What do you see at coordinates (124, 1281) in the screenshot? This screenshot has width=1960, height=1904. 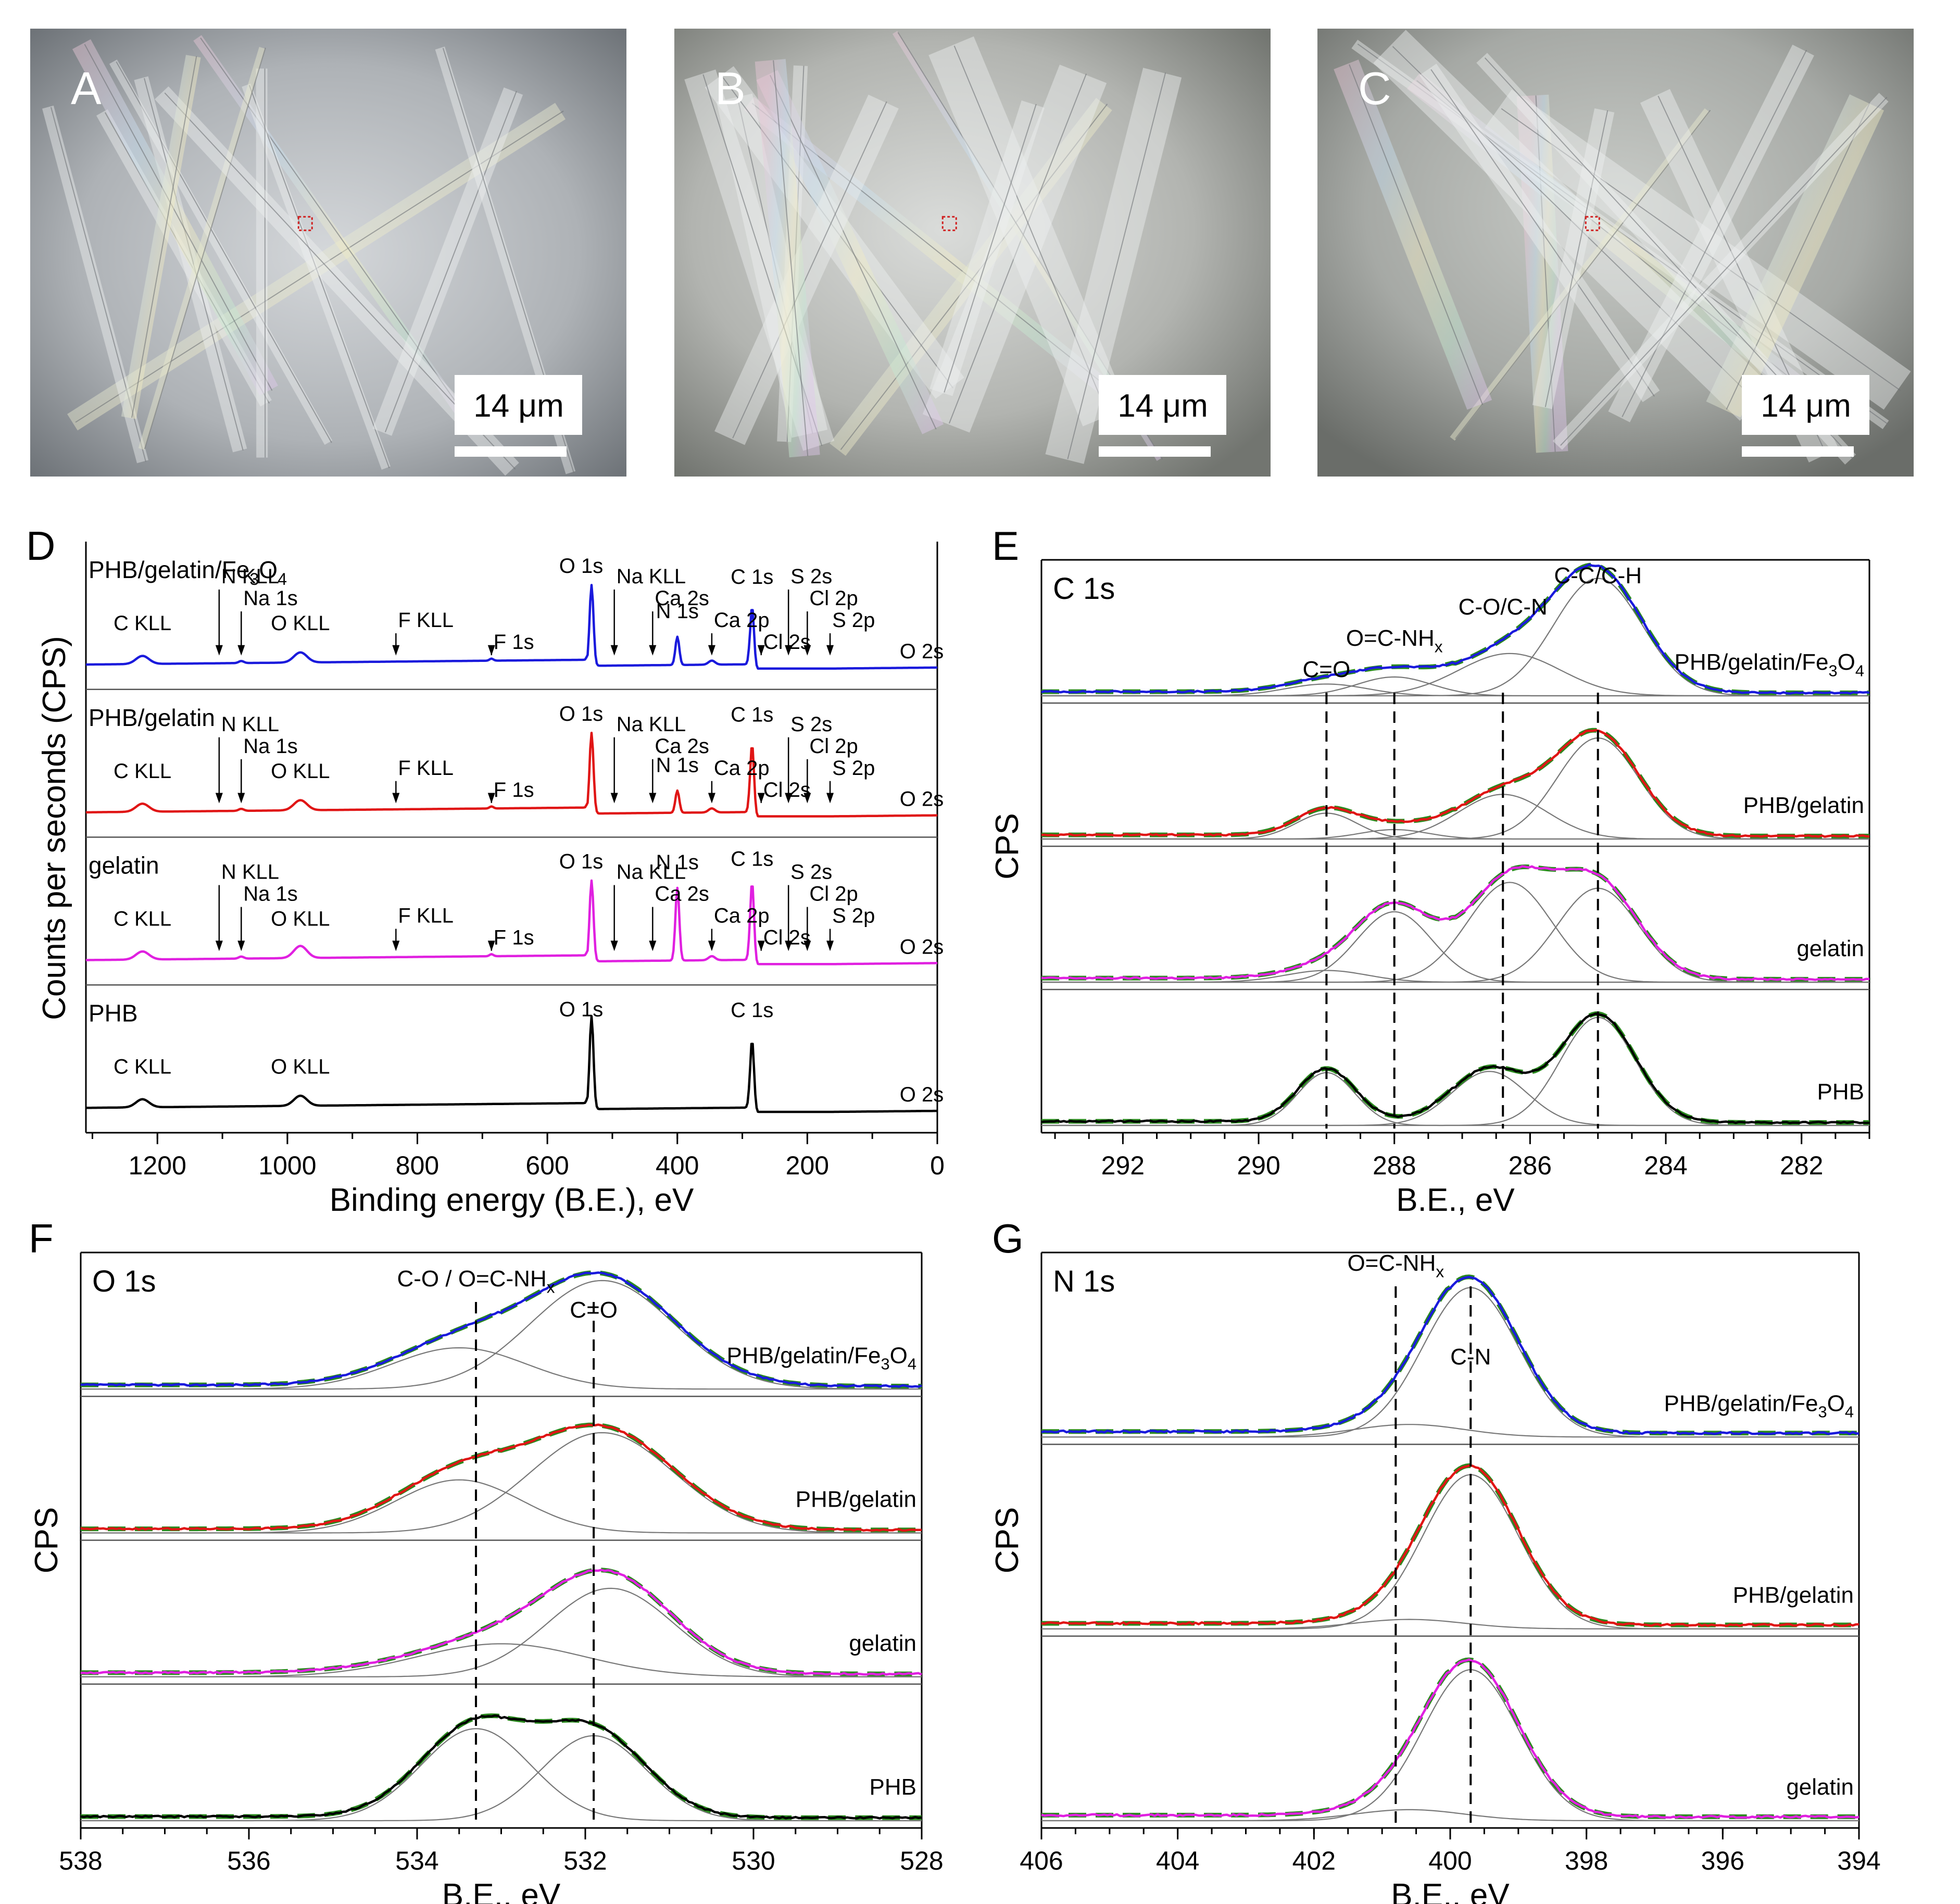 I see `panel-title: O 1s` at bounding box center [124, 1281].